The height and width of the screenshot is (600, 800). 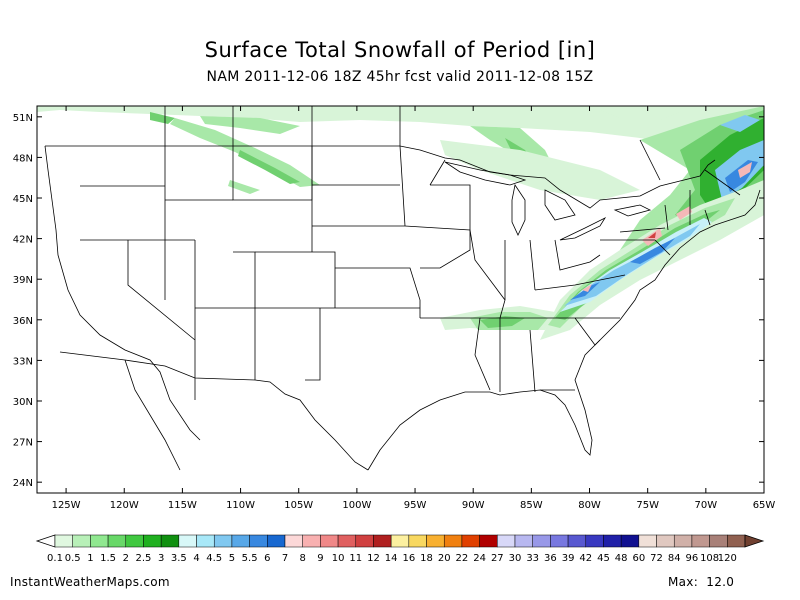 I want to click on lat-label: 33N, so click(x=23, y=361).